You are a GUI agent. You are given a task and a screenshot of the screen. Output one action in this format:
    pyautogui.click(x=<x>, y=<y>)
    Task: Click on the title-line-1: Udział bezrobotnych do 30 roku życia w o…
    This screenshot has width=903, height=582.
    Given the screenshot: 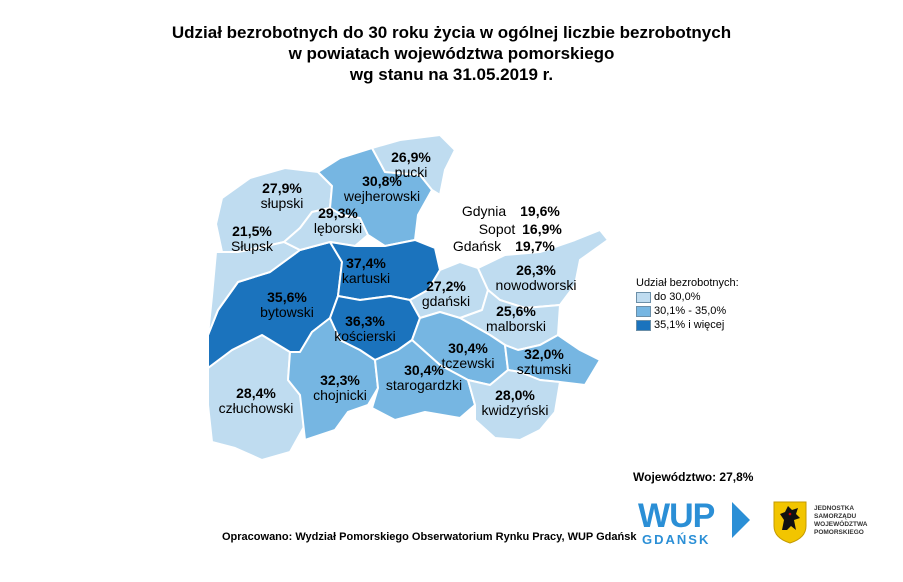 What is the action you would take?
    pyautogui.click(x=451, y=32)
    